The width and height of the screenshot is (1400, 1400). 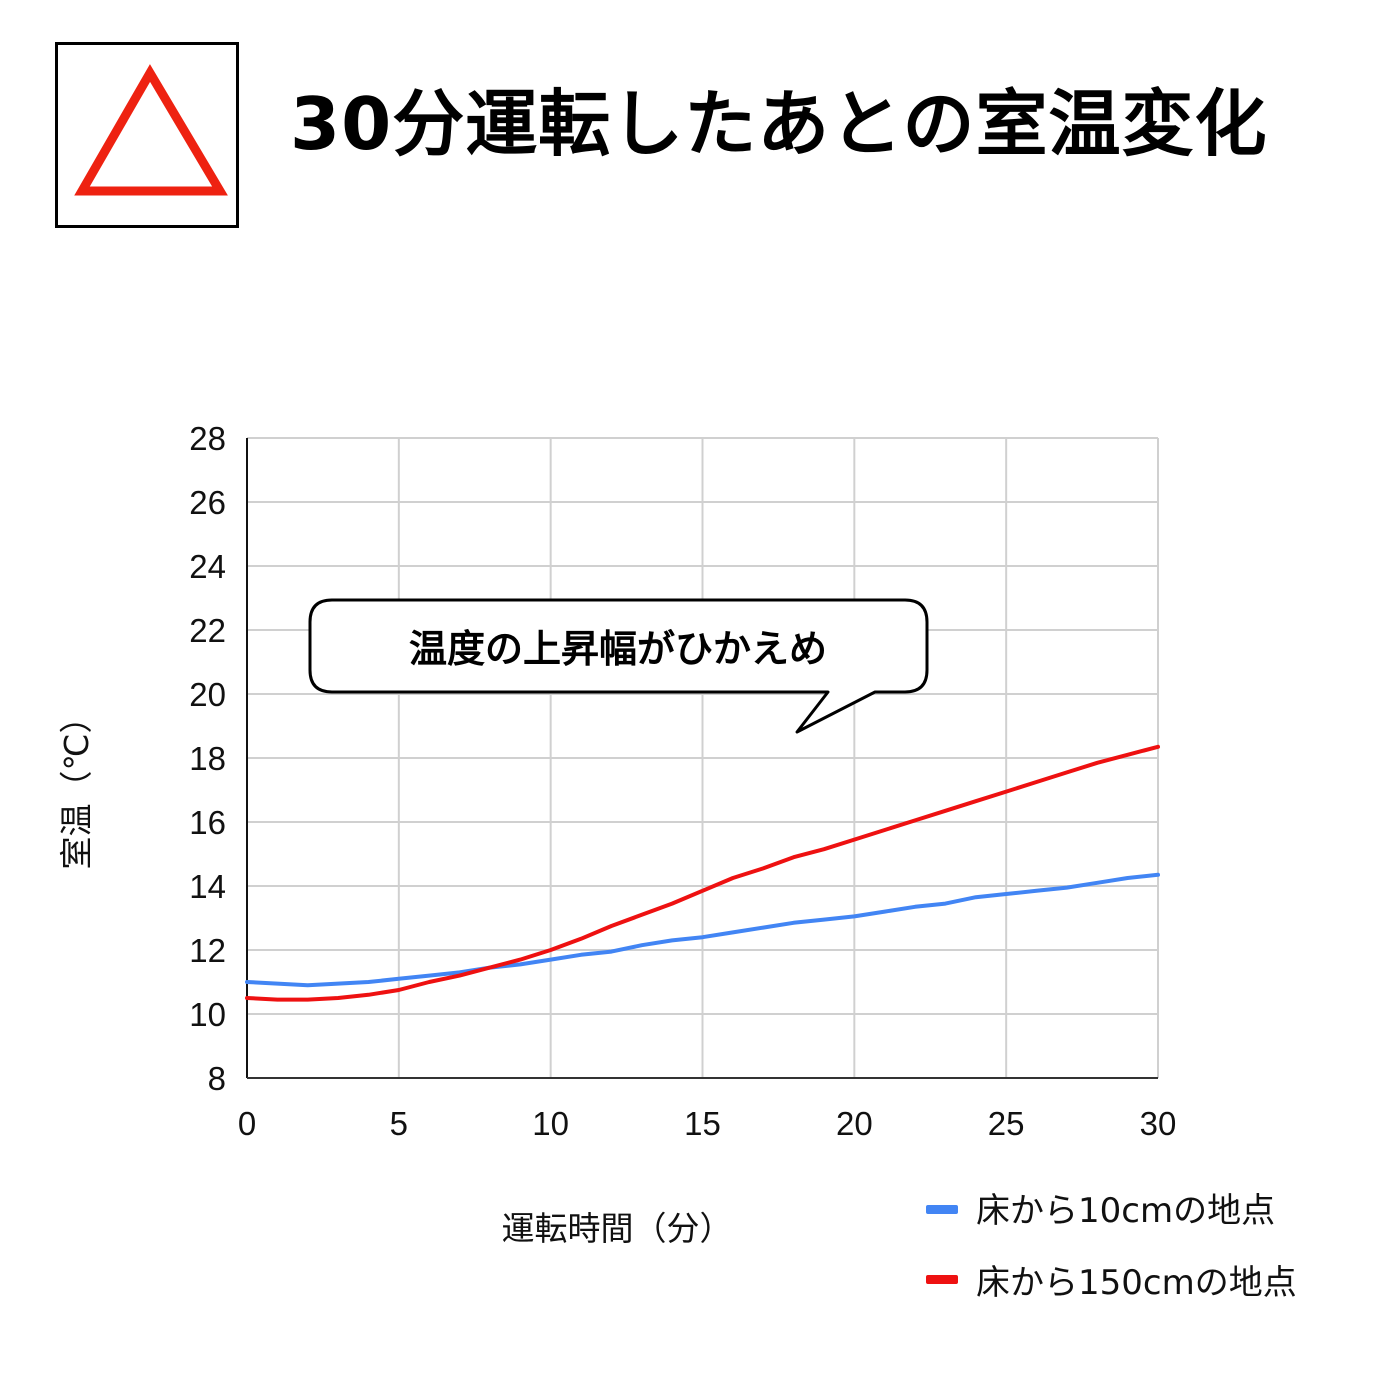 I want to click on warning-badge, so click(x=147, y=135).